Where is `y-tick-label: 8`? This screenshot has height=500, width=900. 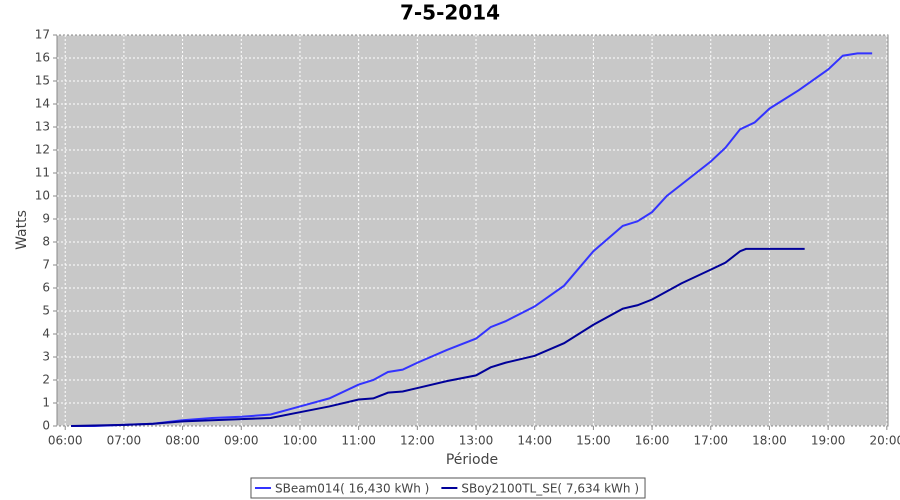 y-tick-label: 8 is located at coordinates (46, 242).